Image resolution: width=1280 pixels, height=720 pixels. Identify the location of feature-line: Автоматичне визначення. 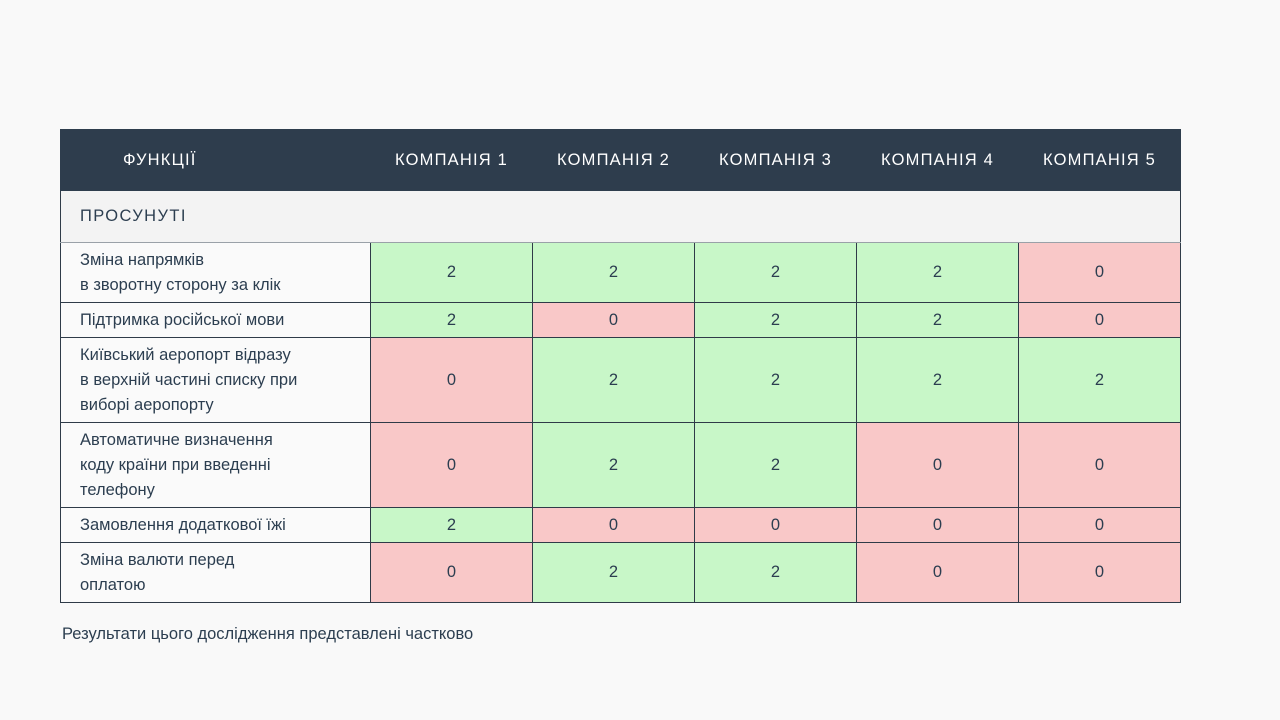
(176, 439).